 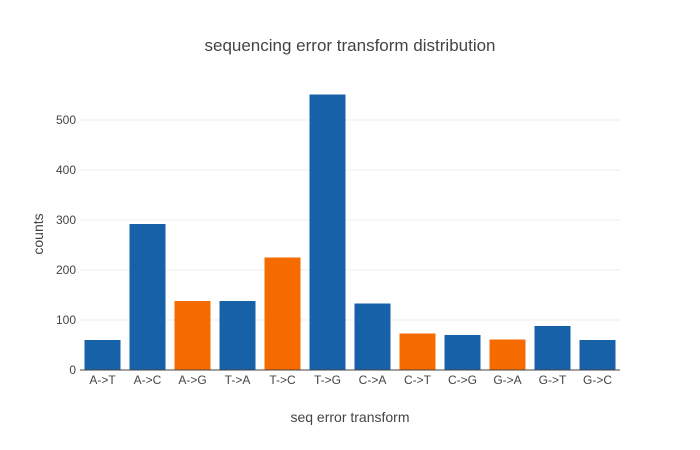 What do you see at coordinates (66, 220) in the screenshot?
I see `y-tick-label: 300` at bounding box center [66, 220].